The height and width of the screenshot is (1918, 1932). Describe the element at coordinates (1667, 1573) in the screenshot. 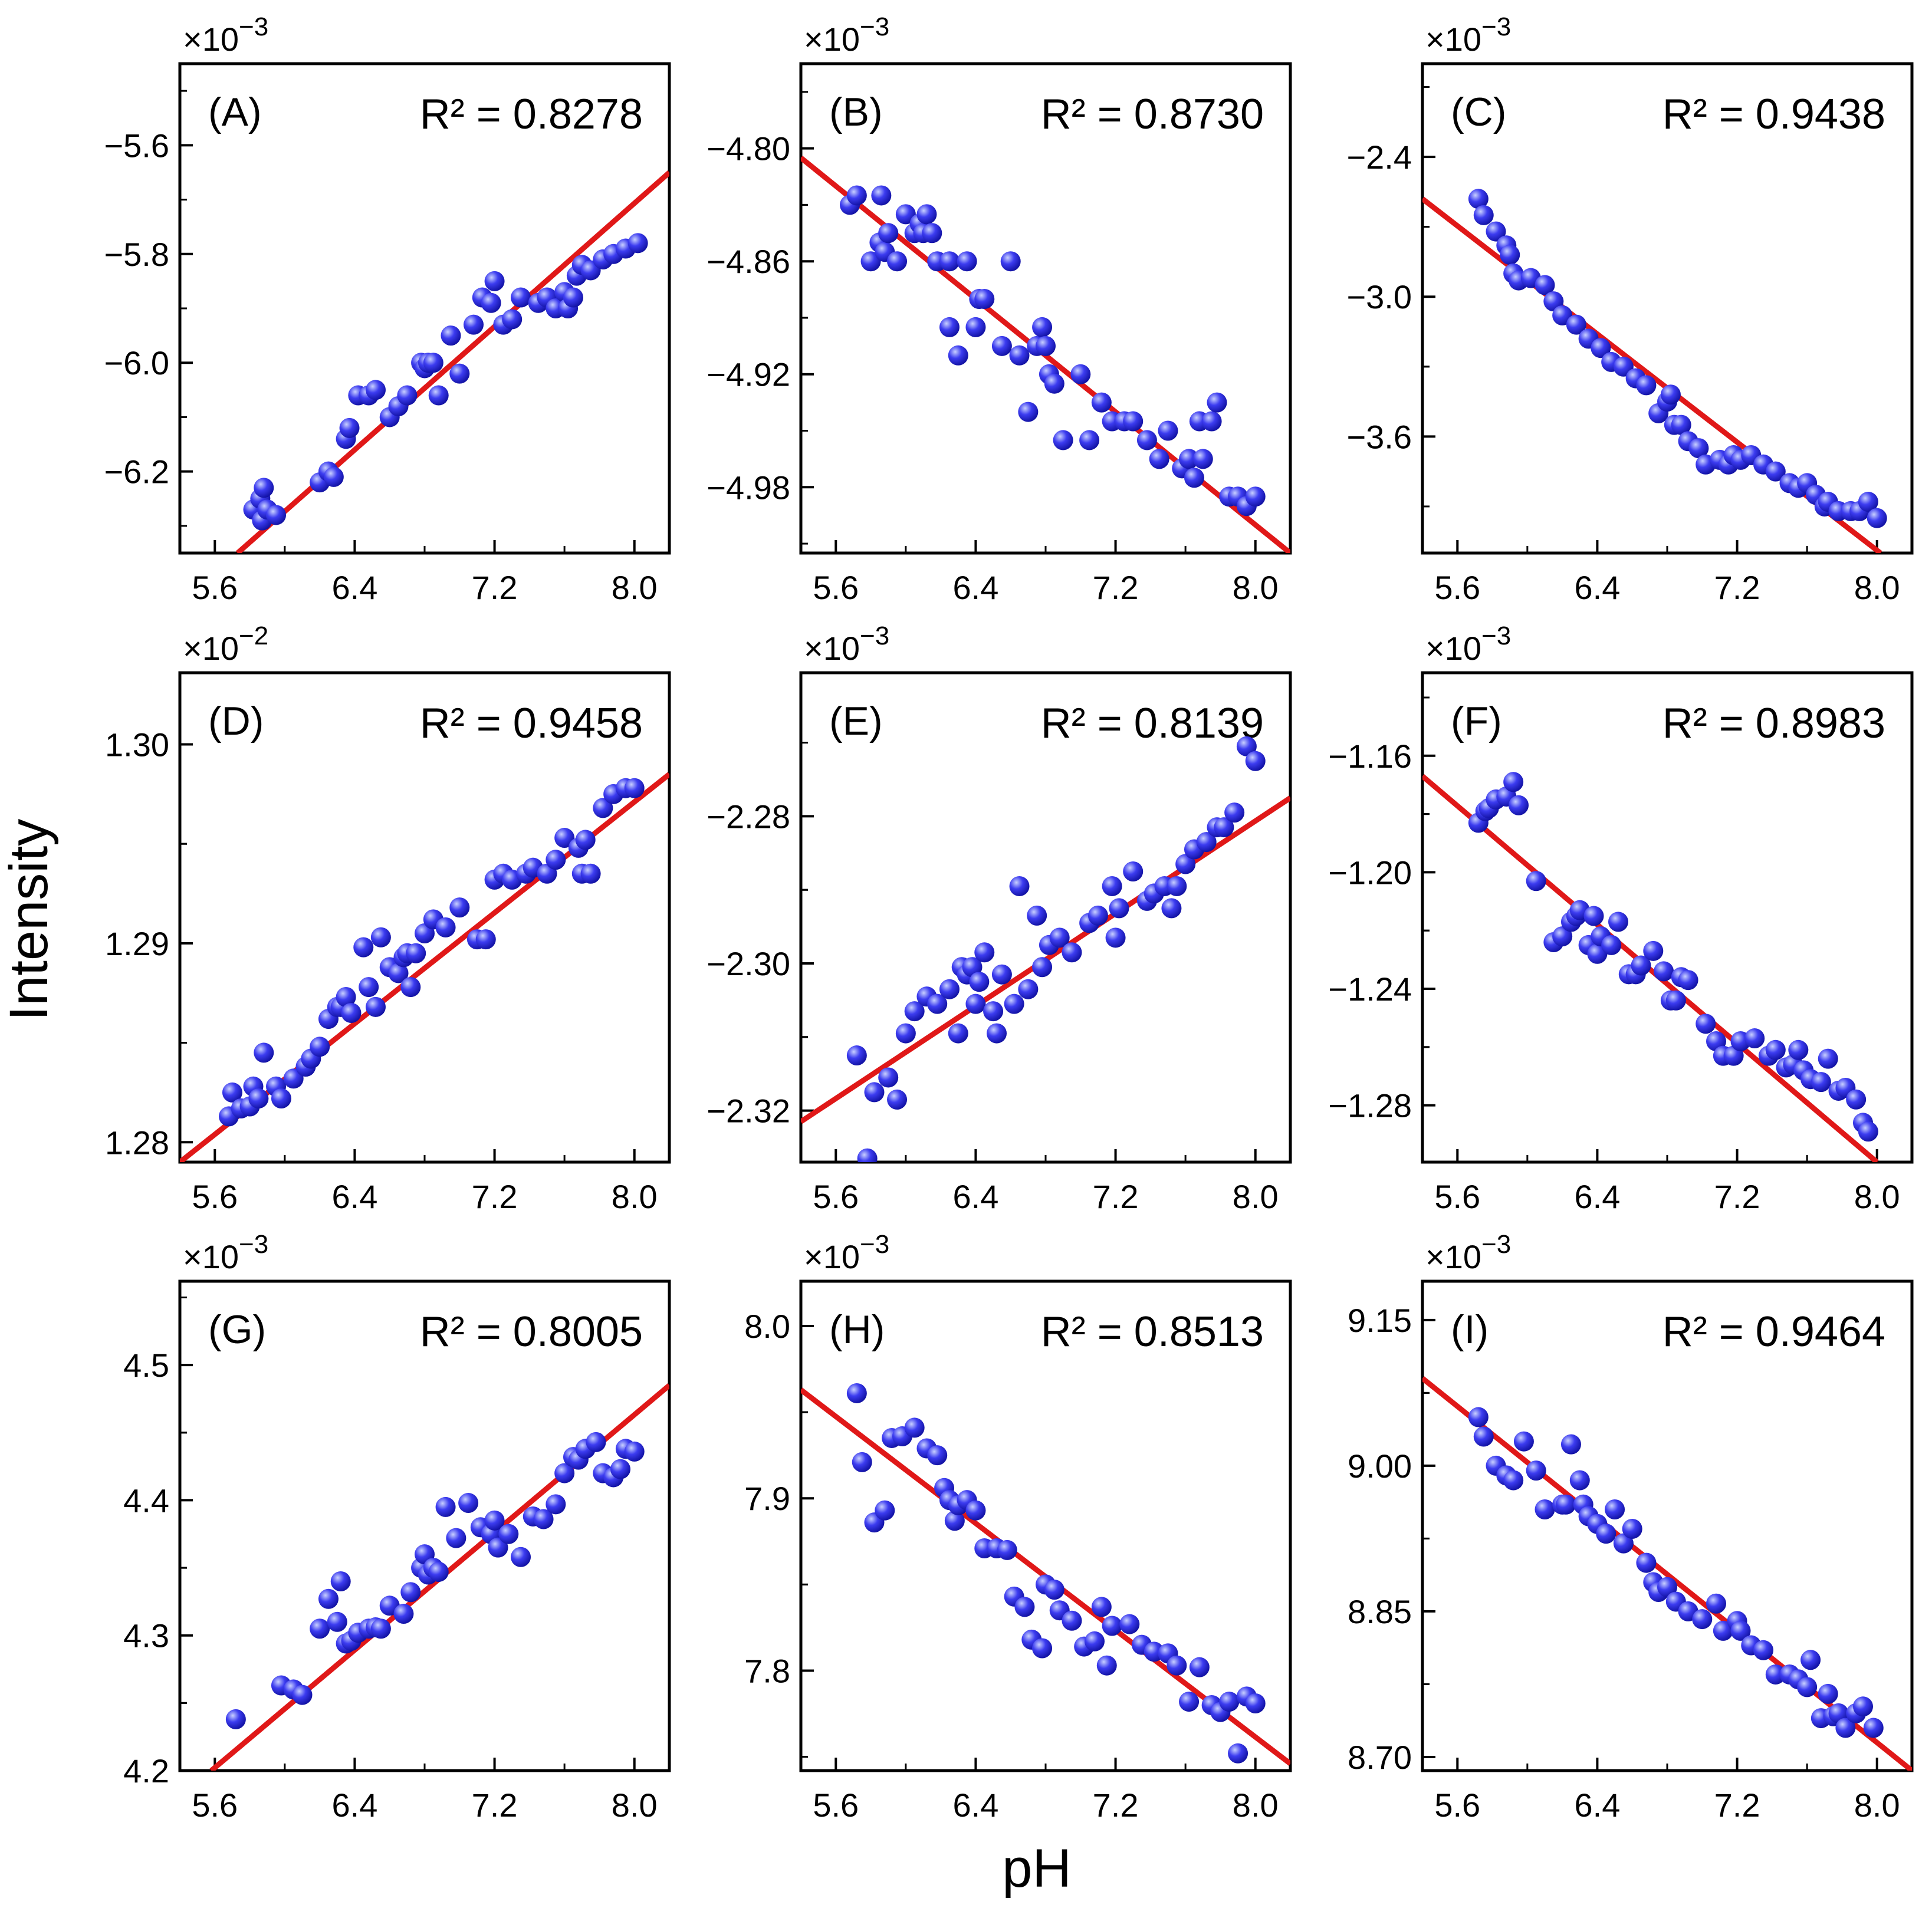

I see `fit-line` at that location.